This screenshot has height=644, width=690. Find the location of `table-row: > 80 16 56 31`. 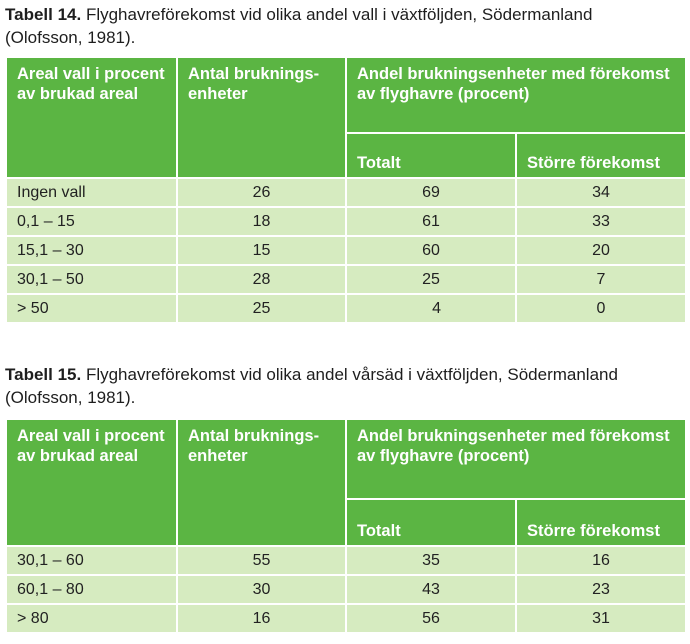

table-row: > 80 16 56 31 is located at coordinates (346, 618).